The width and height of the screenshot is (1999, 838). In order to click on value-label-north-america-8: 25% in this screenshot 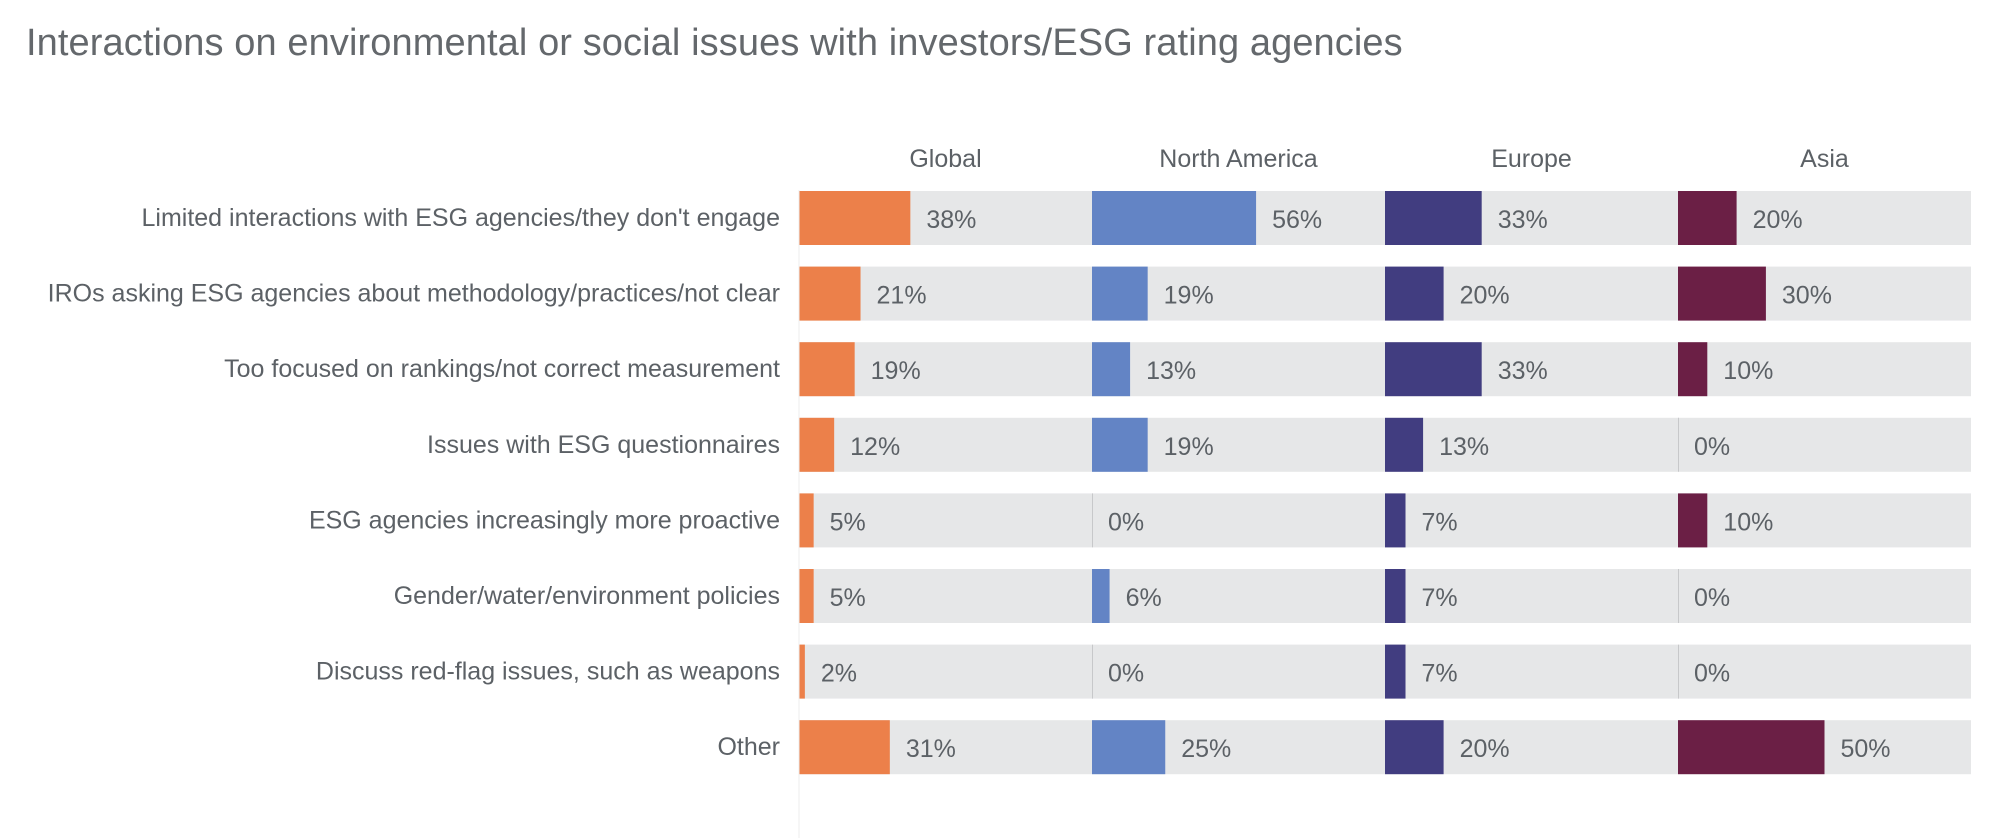, I will do `click(1206, 749)`.